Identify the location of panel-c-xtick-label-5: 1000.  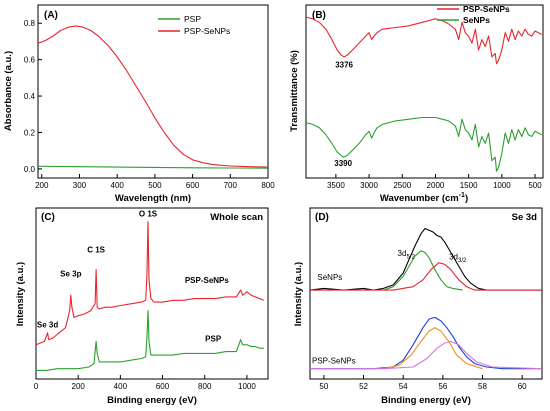
(247, 386).